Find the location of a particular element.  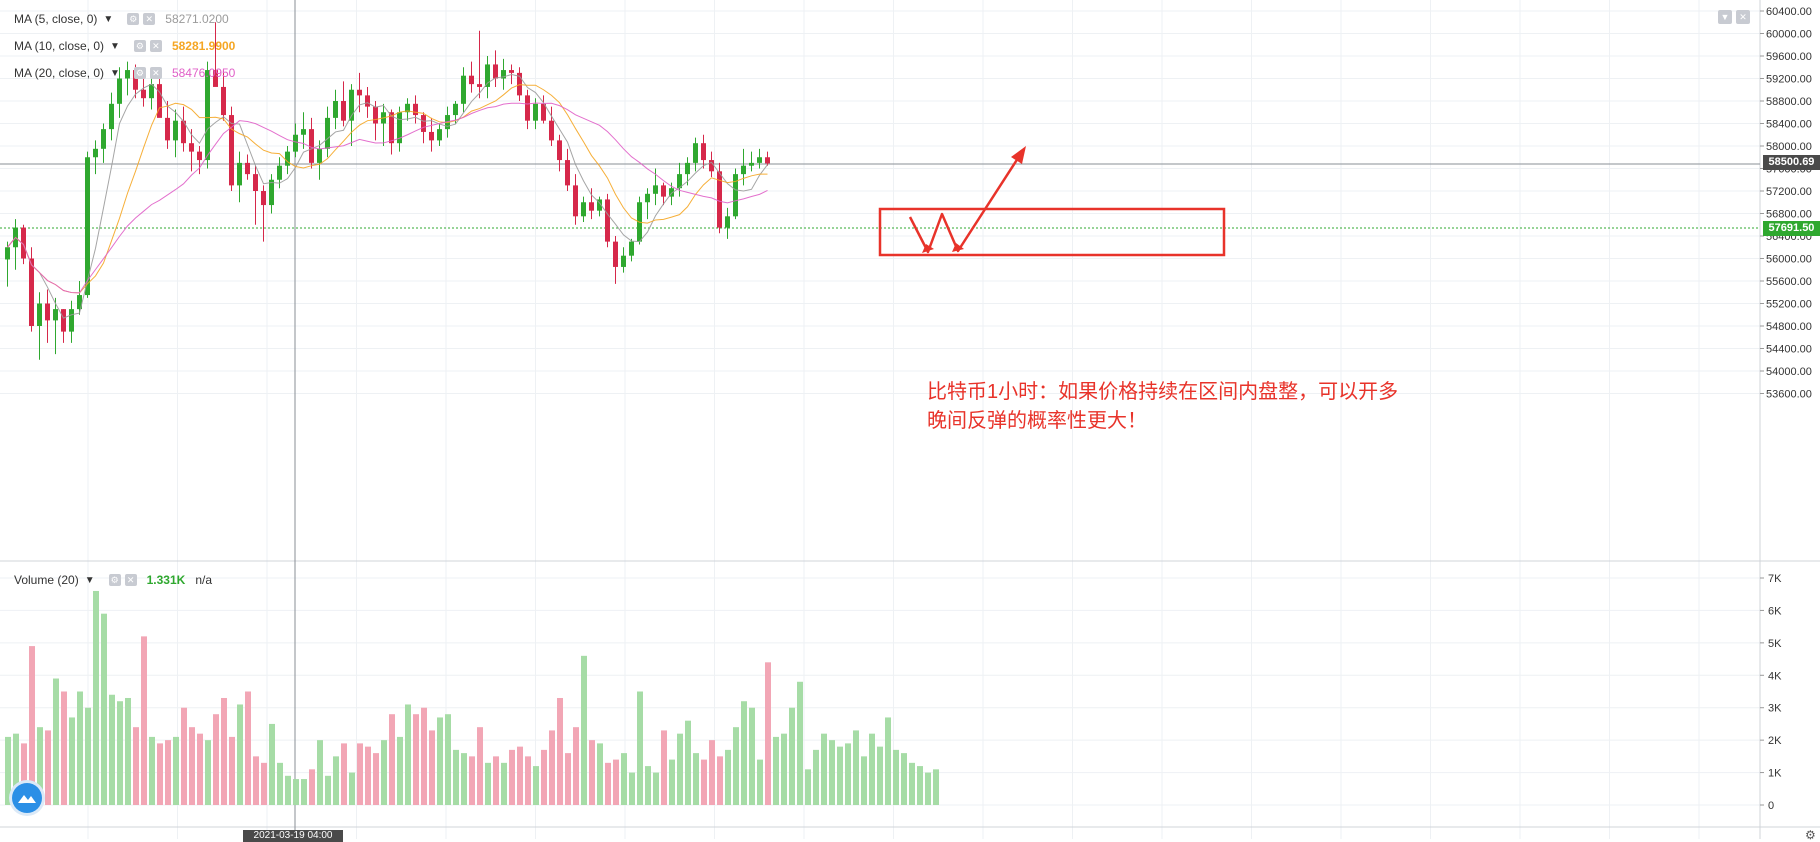

price-tick-label: 58800.00 is located at coordinates (1789, 102).